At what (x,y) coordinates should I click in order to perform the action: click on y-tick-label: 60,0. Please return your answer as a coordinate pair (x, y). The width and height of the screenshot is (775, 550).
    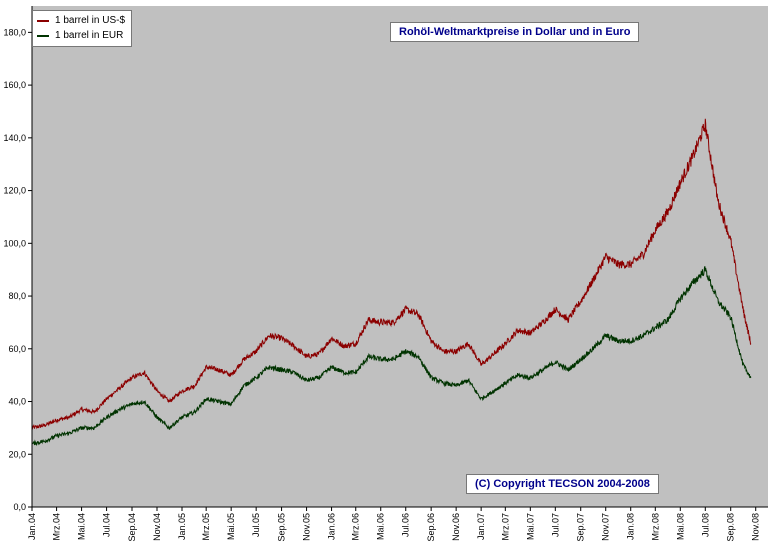
    Looking at the image, I should click on (17, 349).